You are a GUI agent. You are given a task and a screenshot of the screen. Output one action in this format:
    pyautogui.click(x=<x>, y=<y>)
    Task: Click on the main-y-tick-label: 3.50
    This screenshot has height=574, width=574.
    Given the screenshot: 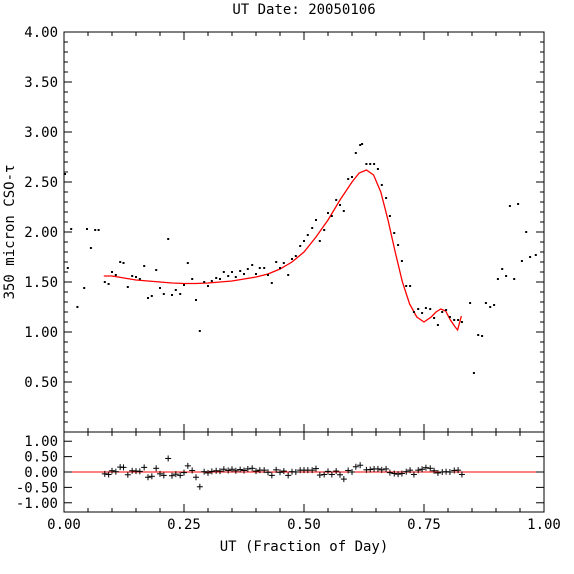 What is the action you would take?
    pyautogui.click(x=41, y=83)
    